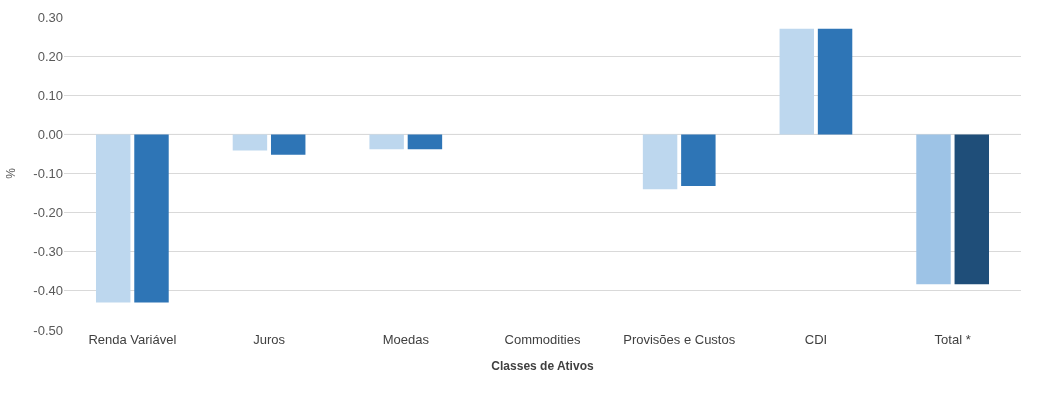  Describe the element at coordinates (48, 174) in the screenshot. I see `y-tick-label: -0.10` at that location.